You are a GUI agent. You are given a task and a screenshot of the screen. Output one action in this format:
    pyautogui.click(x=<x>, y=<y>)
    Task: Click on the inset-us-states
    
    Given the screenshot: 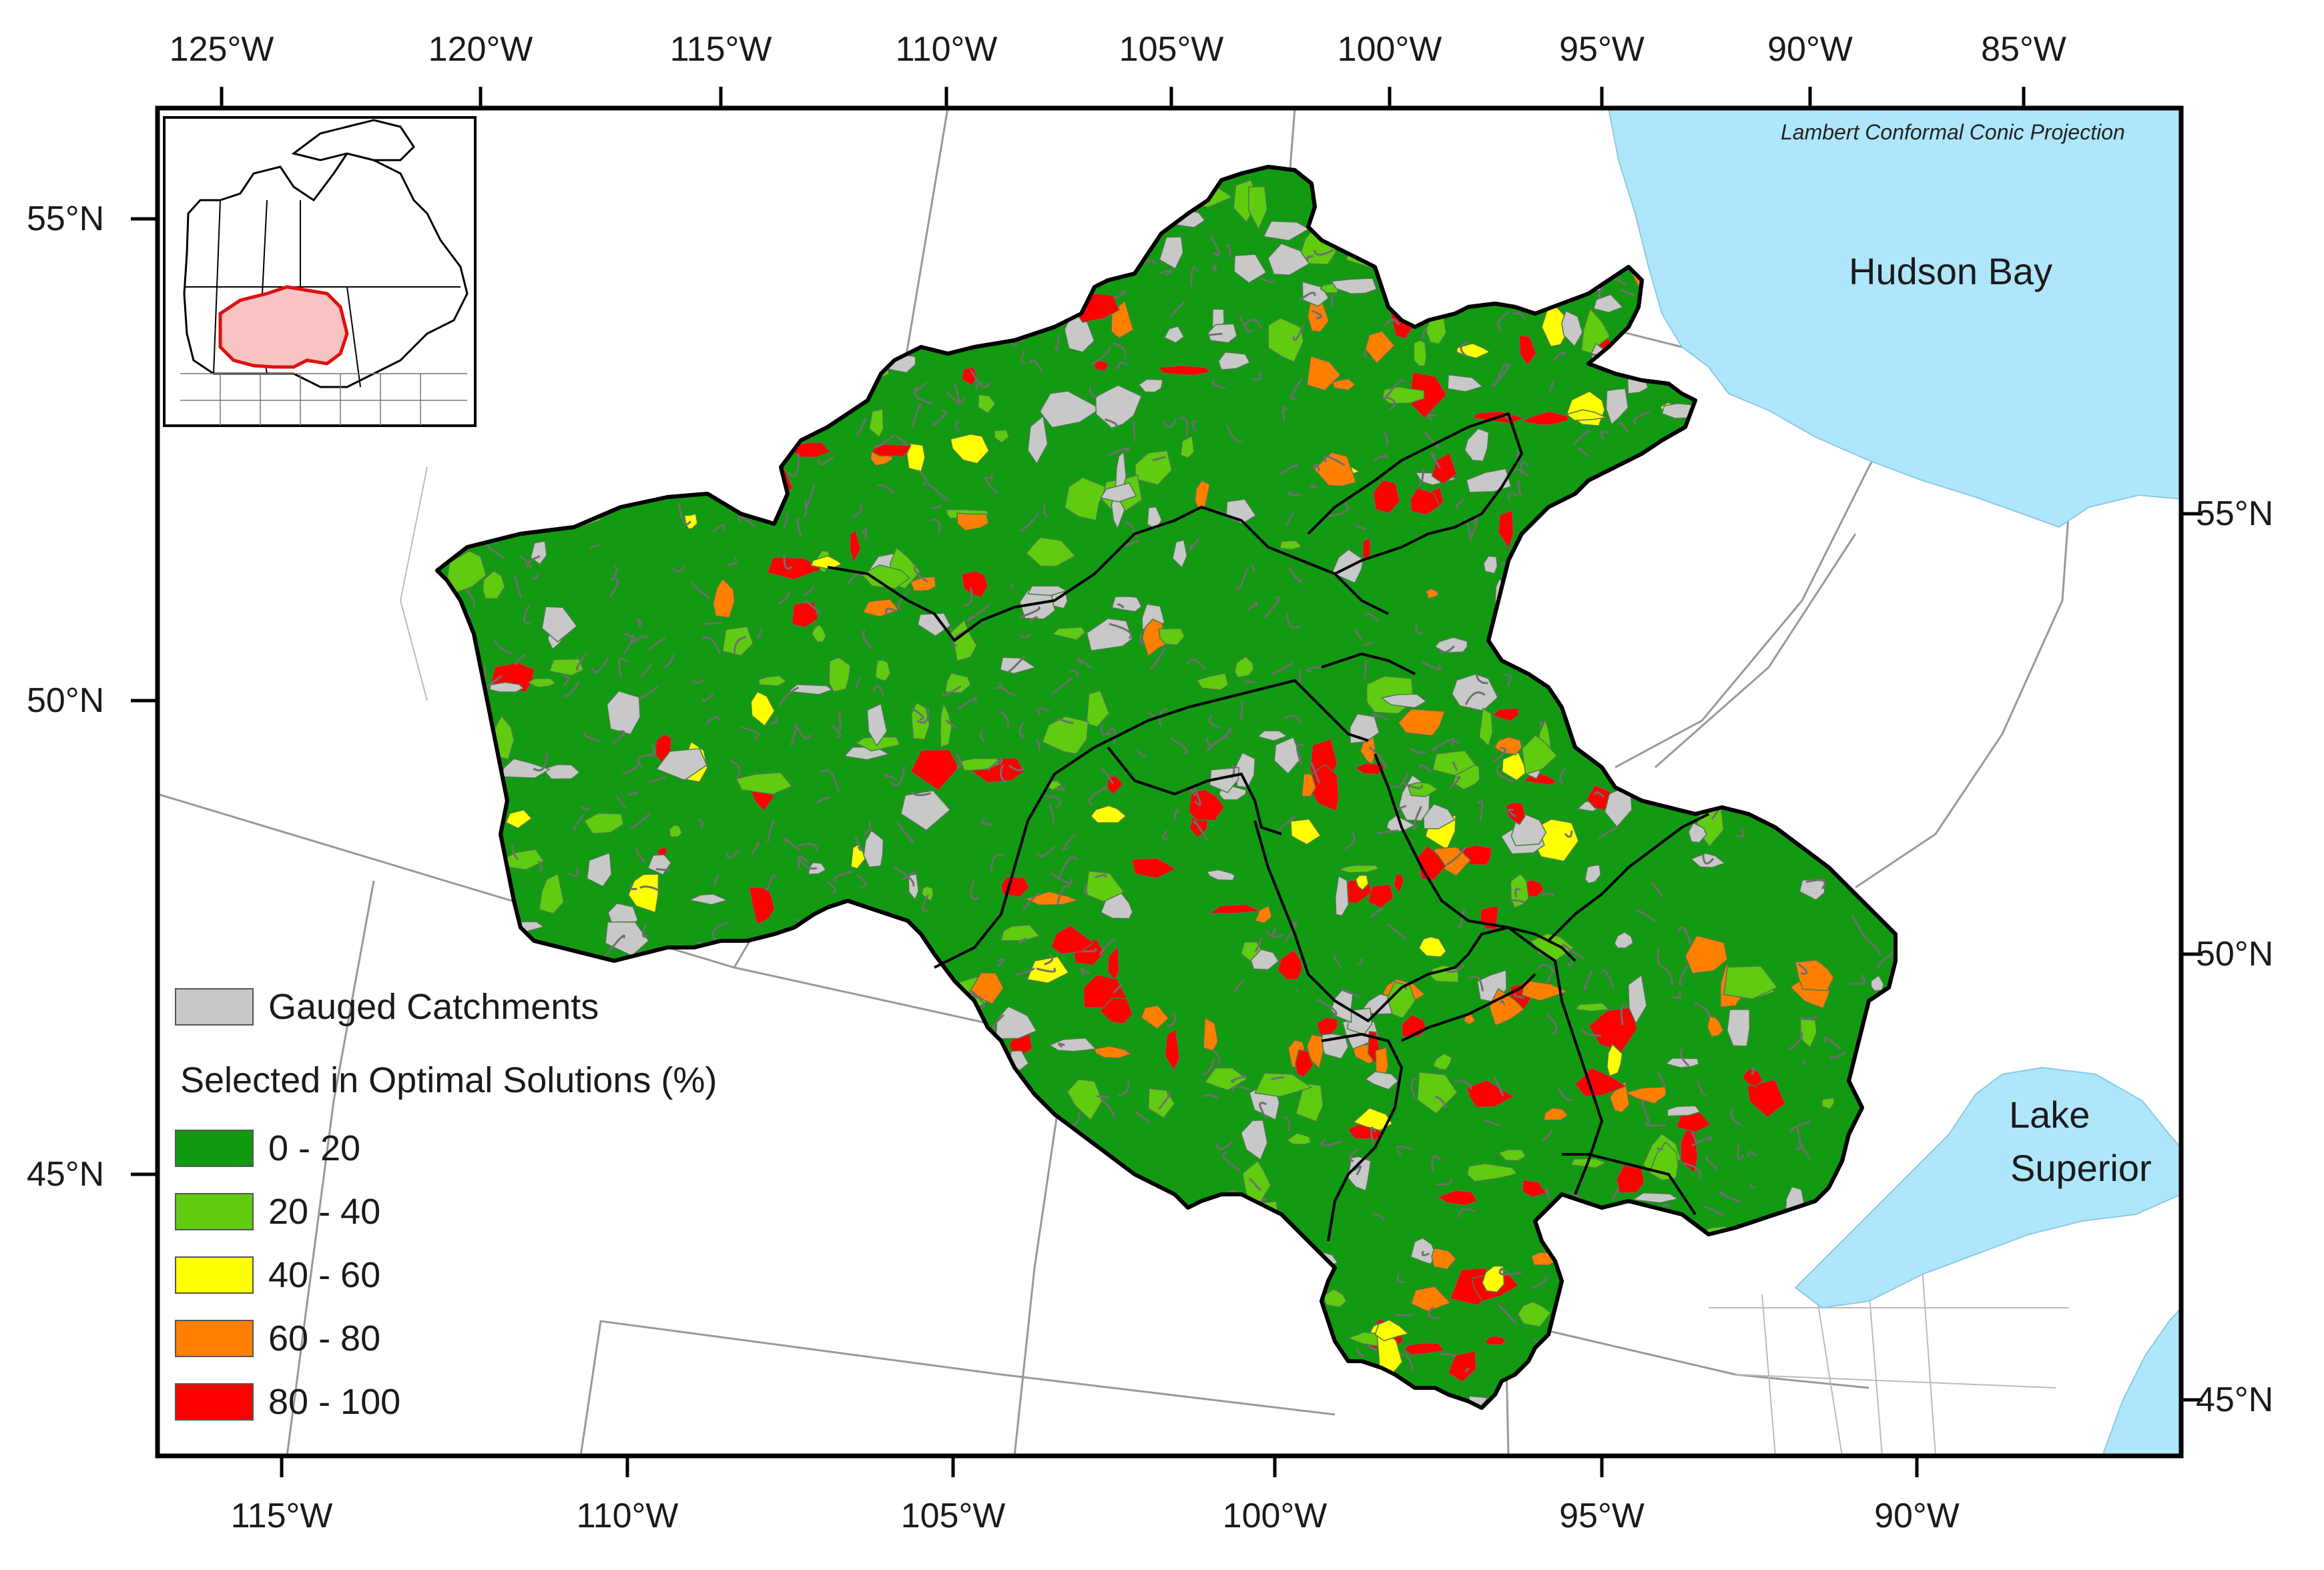 What is the action you would take?
    pyautogui.click(x=323, y=399)
    